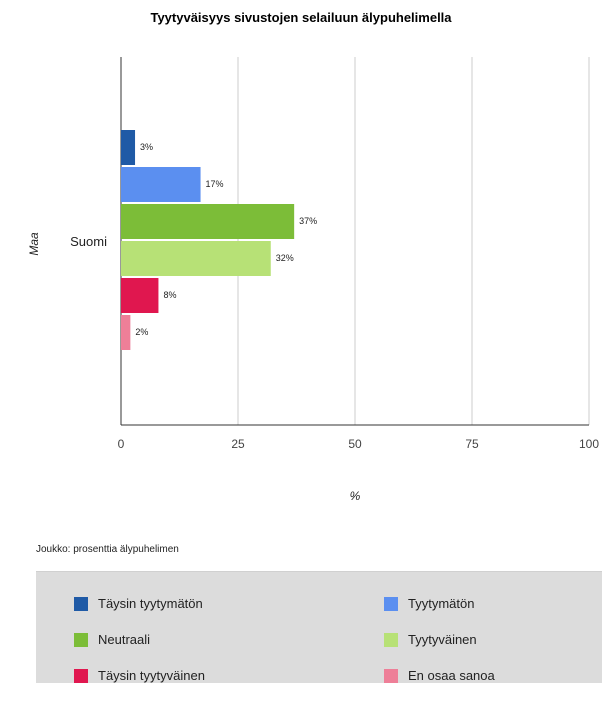  Describe the element at coordinates (124, 639) in the screenshot. I see `legend-label: Neutraali` at that location.